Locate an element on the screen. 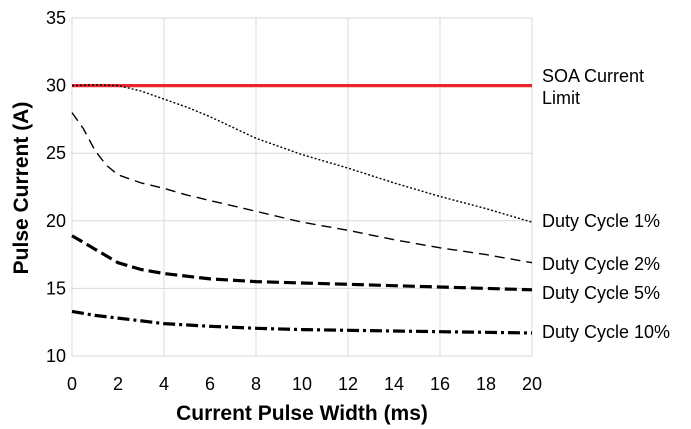  y-tick-label: 35 is located at coordinates (56, 18).